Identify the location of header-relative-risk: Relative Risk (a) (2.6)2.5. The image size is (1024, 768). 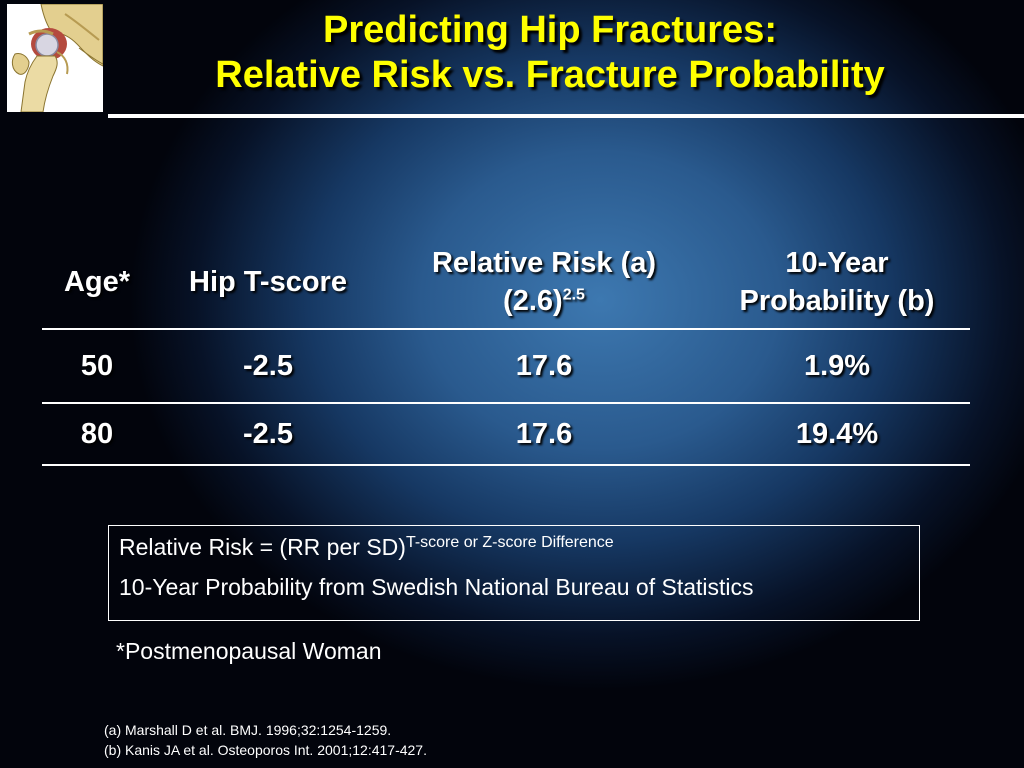
(544, 283).